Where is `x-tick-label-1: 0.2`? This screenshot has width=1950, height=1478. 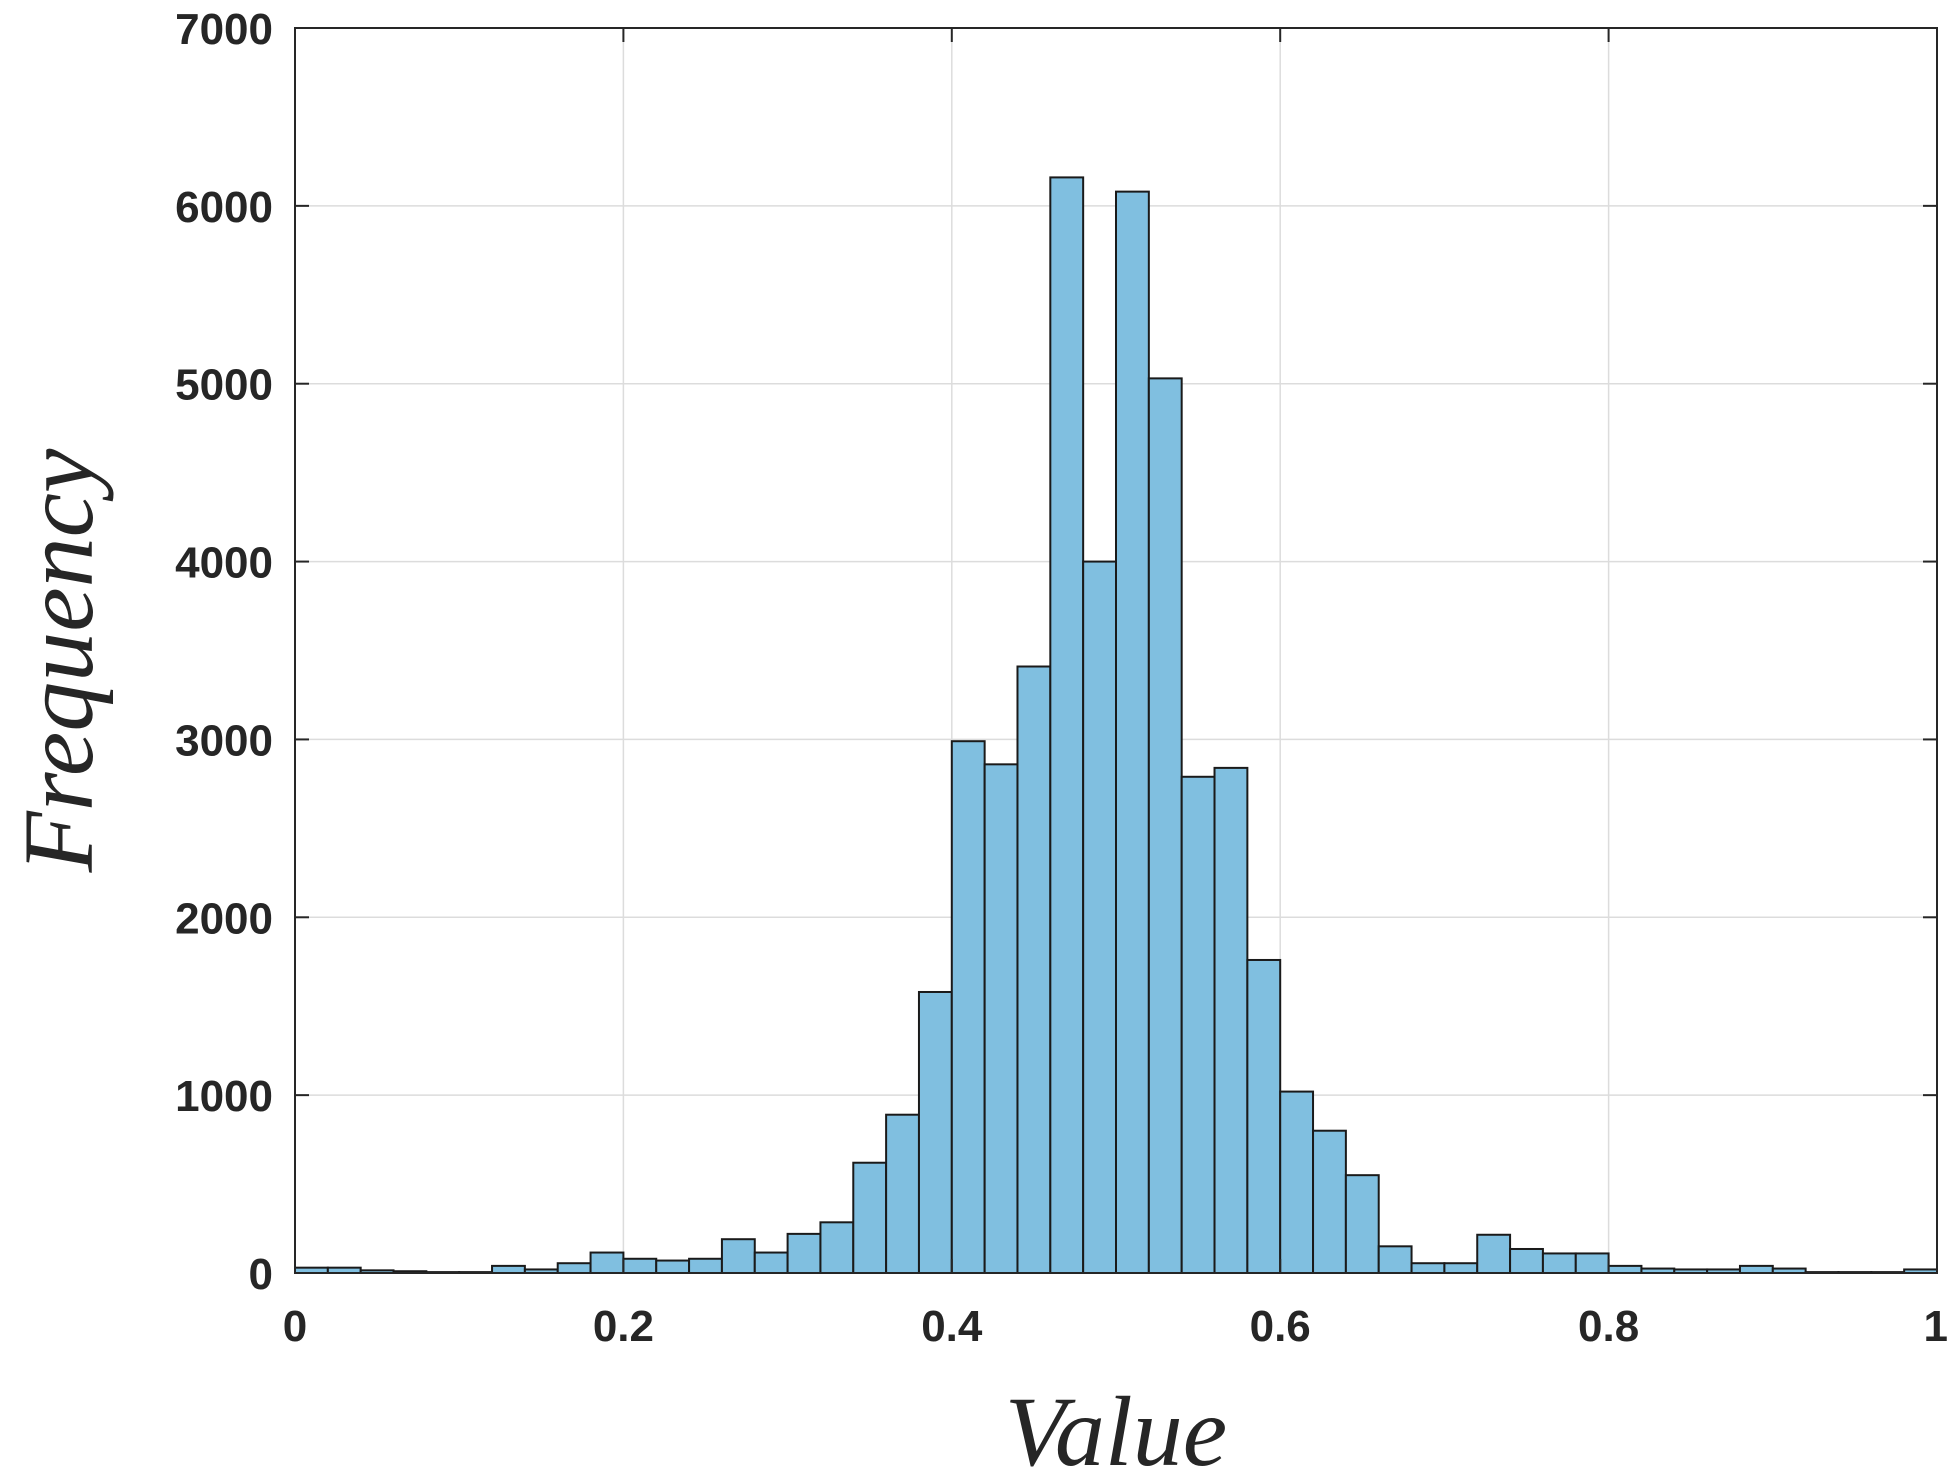
x-tick-label-1: 0.2 is located at coordinates (623, 1326).